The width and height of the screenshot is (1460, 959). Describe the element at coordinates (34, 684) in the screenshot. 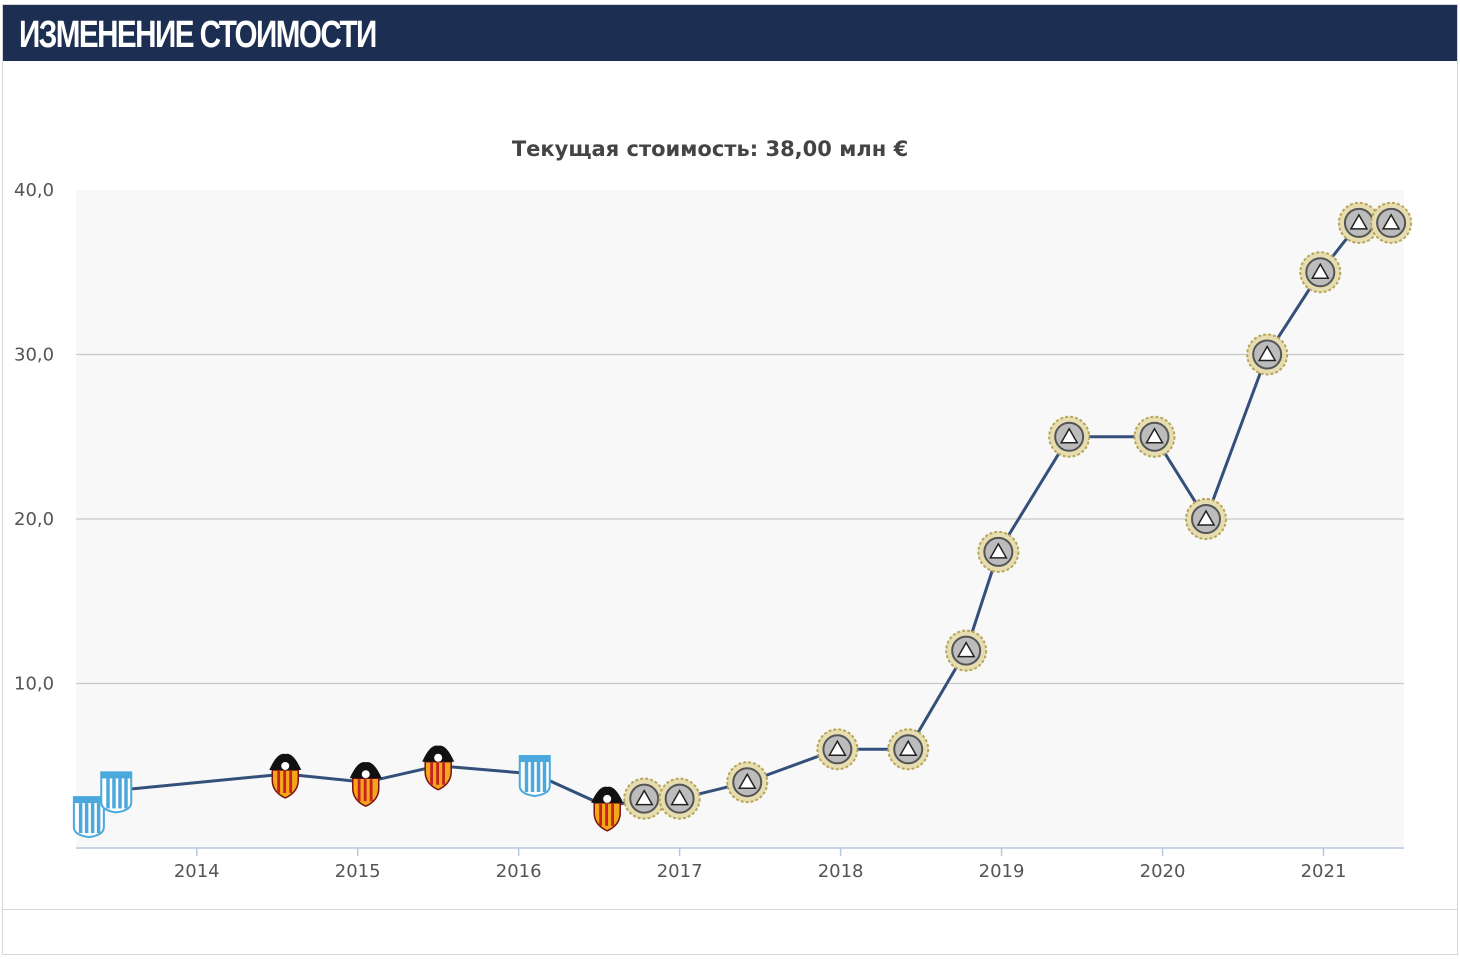

I see `y-tick-label: 10,0` at that location.